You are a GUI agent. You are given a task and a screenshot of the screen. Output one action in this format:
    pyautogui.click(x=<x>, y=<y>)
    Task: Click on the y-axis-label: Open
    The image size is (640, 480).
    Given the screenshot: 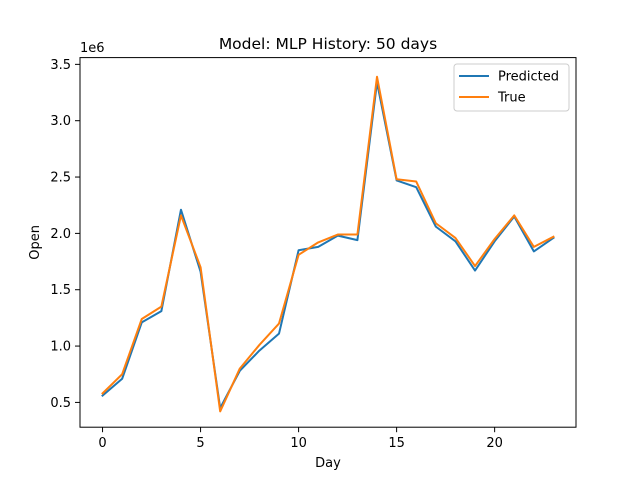 What is the action you would take?
    pyautogui.click(x=35, y=242)
    